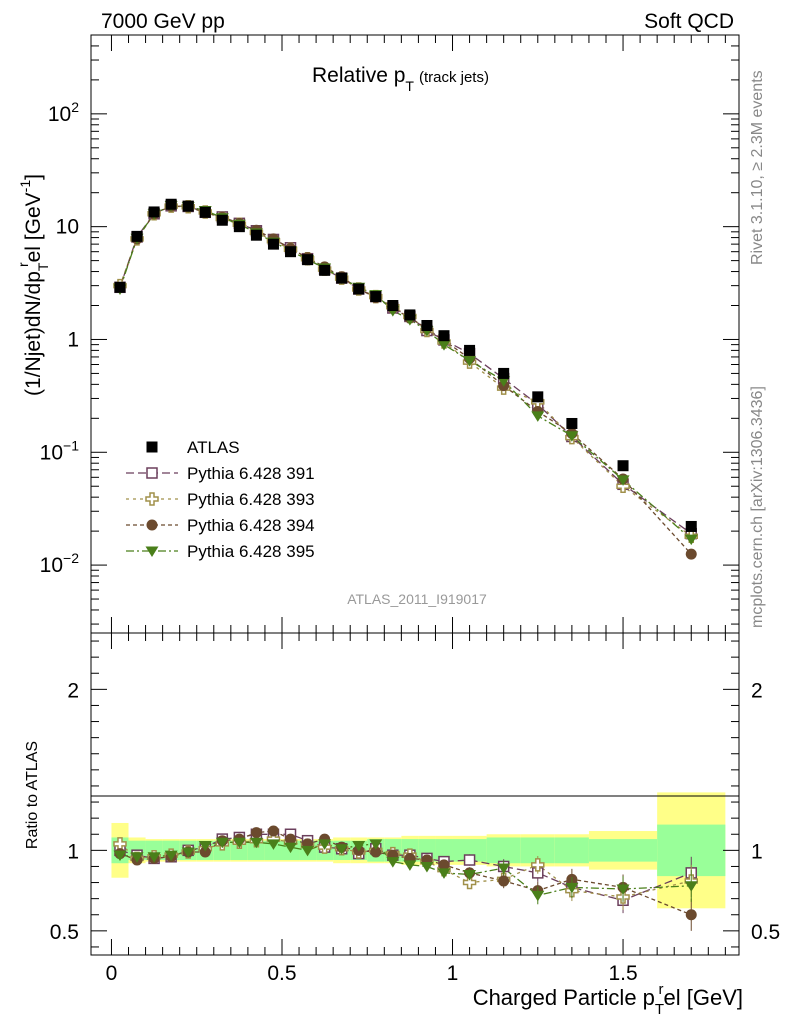  Describe the element at coordinates (251, 473) in the screenshot. I see `legend-label: Pythia 6.428 391` at that location.